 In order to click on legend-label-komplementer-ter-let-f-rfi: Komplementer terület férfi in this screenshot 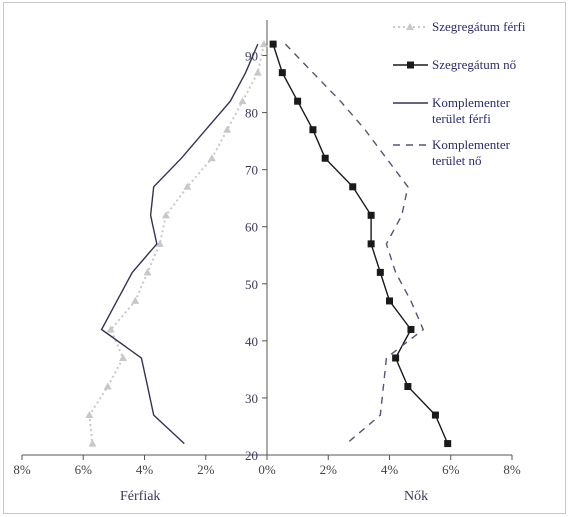, I will do `click(471, 110)`.